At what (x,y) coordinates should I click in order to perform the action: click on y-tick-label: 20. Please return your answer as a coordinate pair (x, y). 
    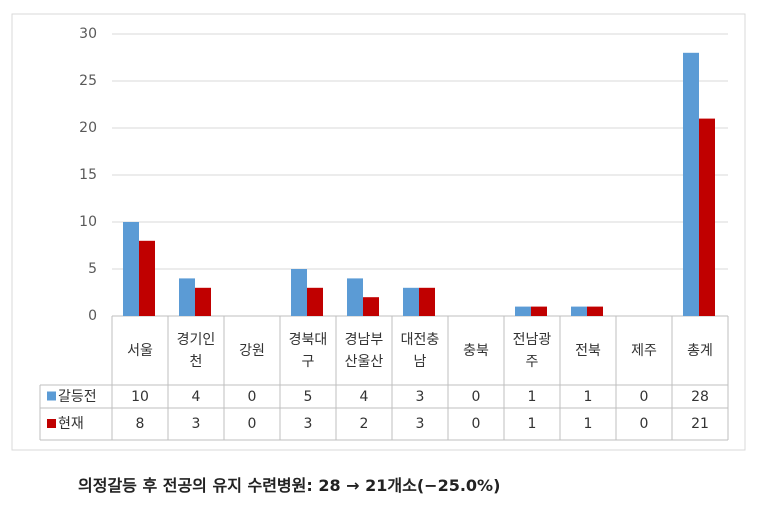
    Looking at the image, I should click on (88, 128).